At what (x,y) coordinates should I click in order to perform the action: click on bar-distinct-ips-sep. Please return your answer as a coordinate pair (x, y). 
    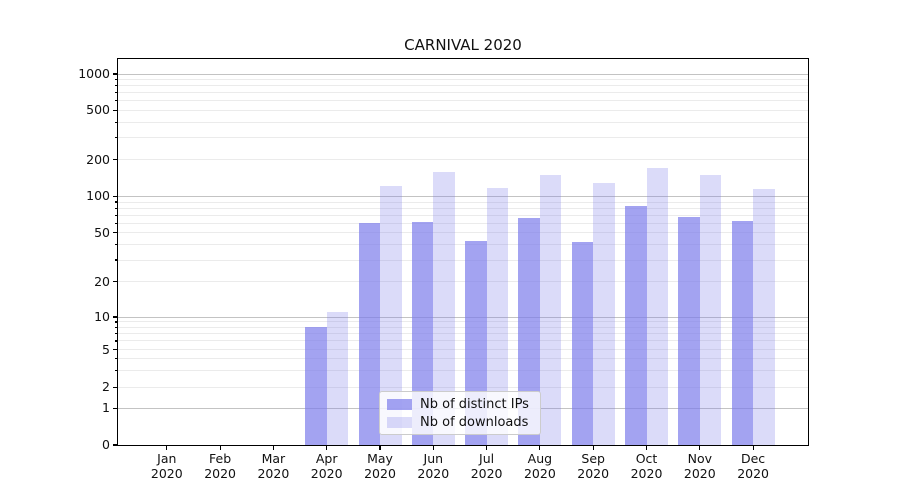
    Looking at the image, I should click on (582, 343).